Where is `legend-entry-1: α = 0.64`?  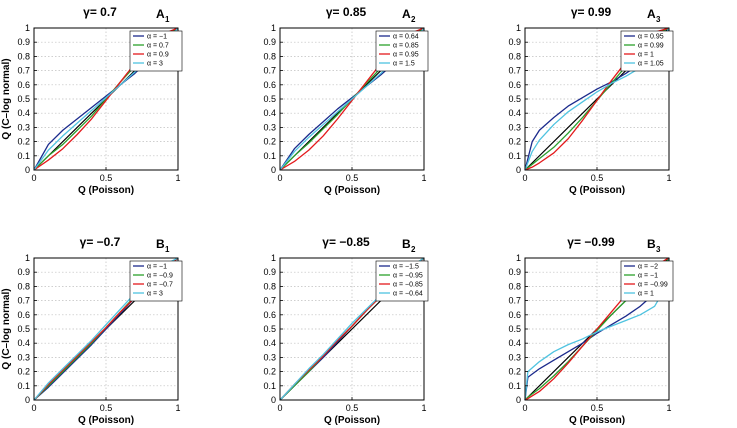 legend-entry-1: α = 0.64 is located at coordinates (406, 37).